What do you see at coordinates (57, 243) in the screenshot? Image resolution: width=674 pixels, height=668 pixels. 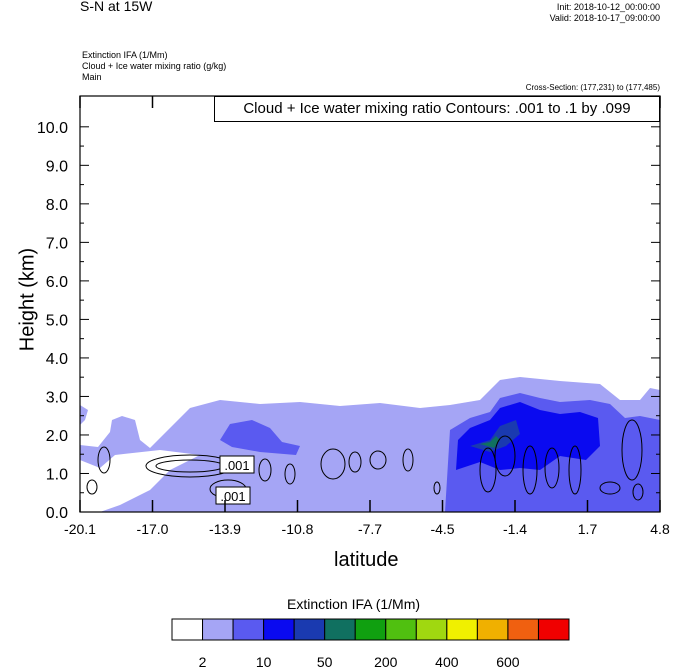 I see `y-tick-label: 7.0` at bounding box center [57, 243].